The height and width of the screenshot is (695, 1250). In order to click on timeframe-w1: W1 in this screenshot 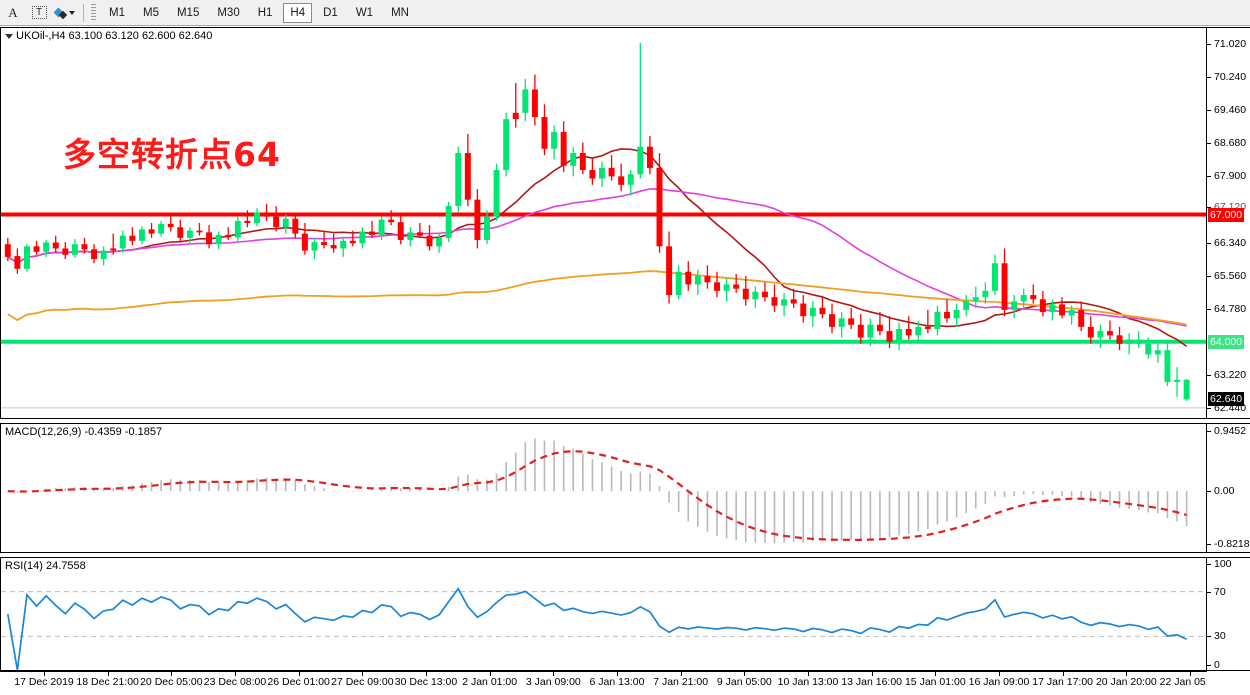, I will do `click(364, 12)`.